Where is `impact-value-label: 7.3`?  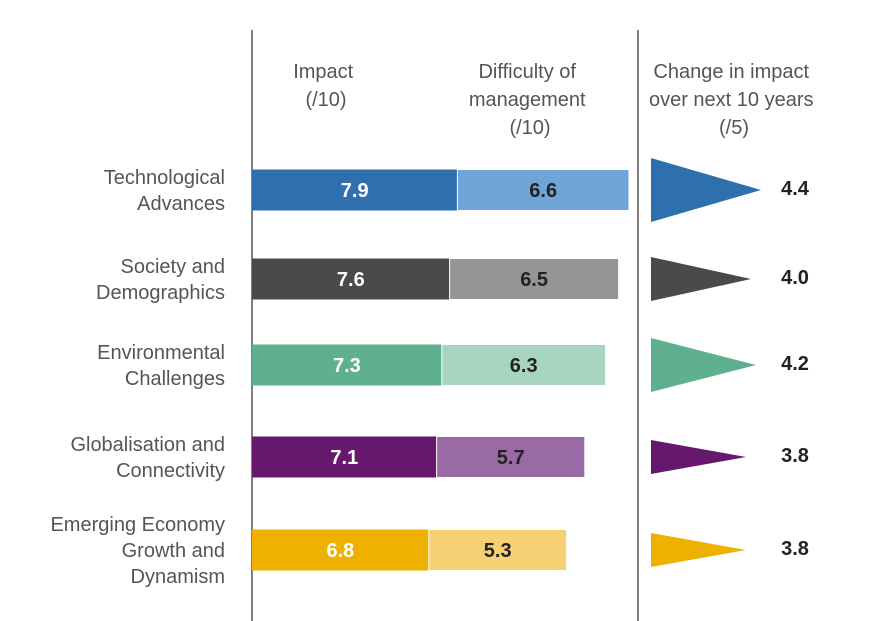
impact-value-label: 7.3 is located at coordinates (347, 366).